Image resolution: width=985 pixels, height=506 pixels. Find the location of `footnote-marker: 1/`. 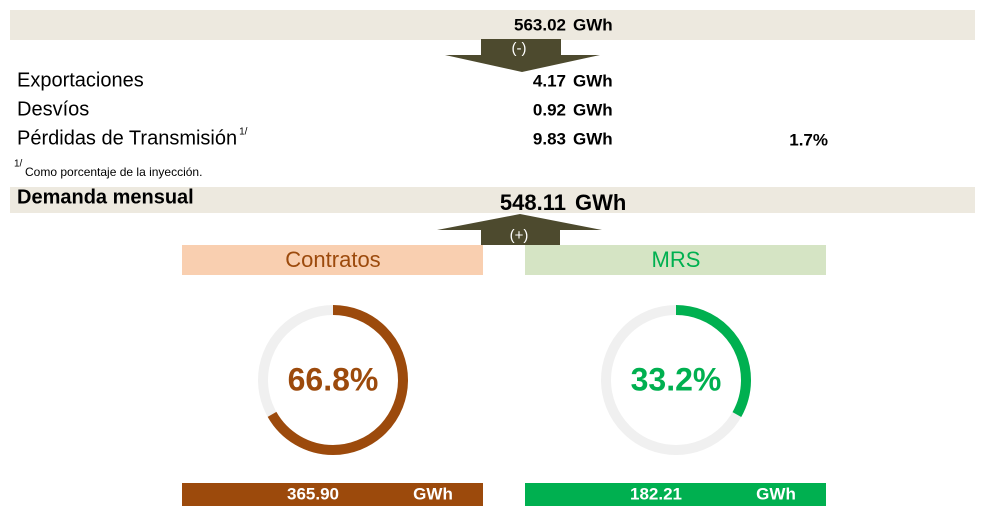

footnote-marker: 1/ is located at coordinates (18, 164).